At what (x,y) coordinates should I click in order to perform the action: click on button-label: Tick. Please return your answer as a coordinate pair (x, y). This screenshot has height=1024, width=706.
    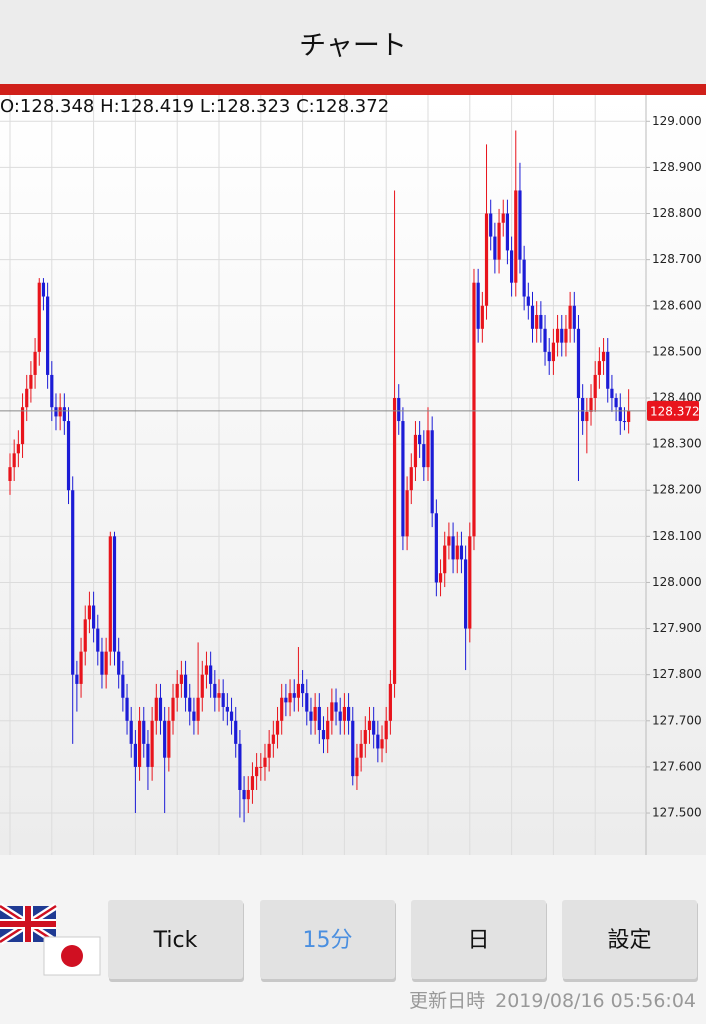
    Looking at the image, I should click on (175, 940).